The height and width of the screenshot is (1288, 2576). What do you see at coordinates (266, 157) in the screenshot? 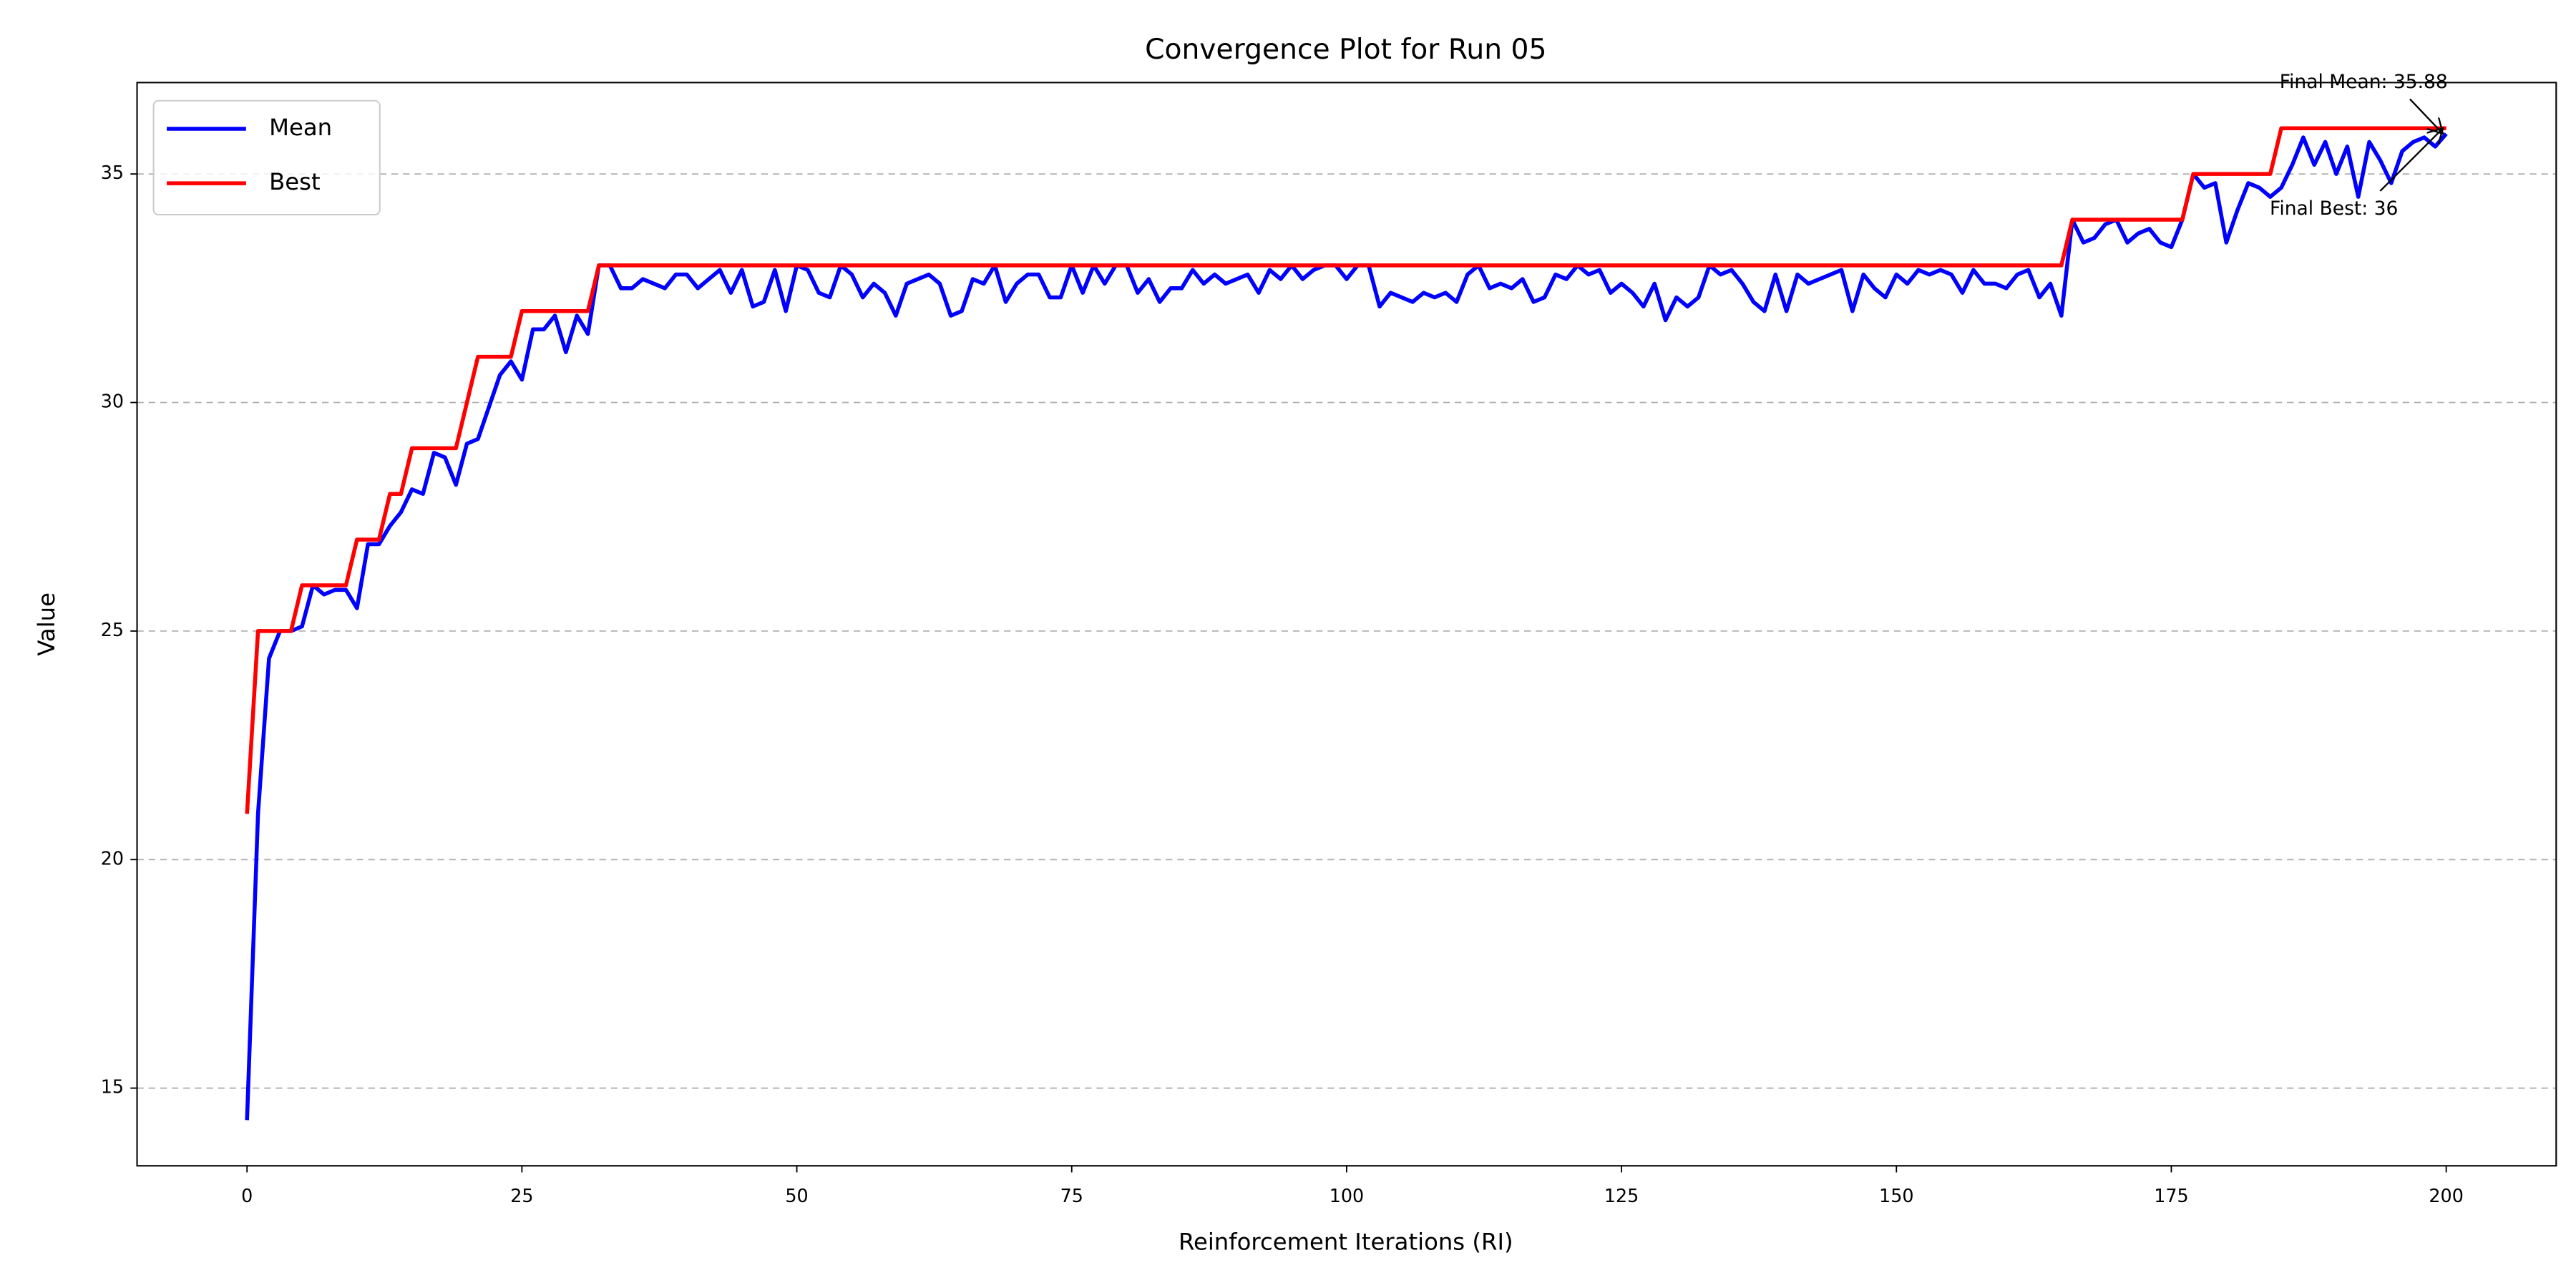
I see `legend-box` at bounding box center [266, 157].